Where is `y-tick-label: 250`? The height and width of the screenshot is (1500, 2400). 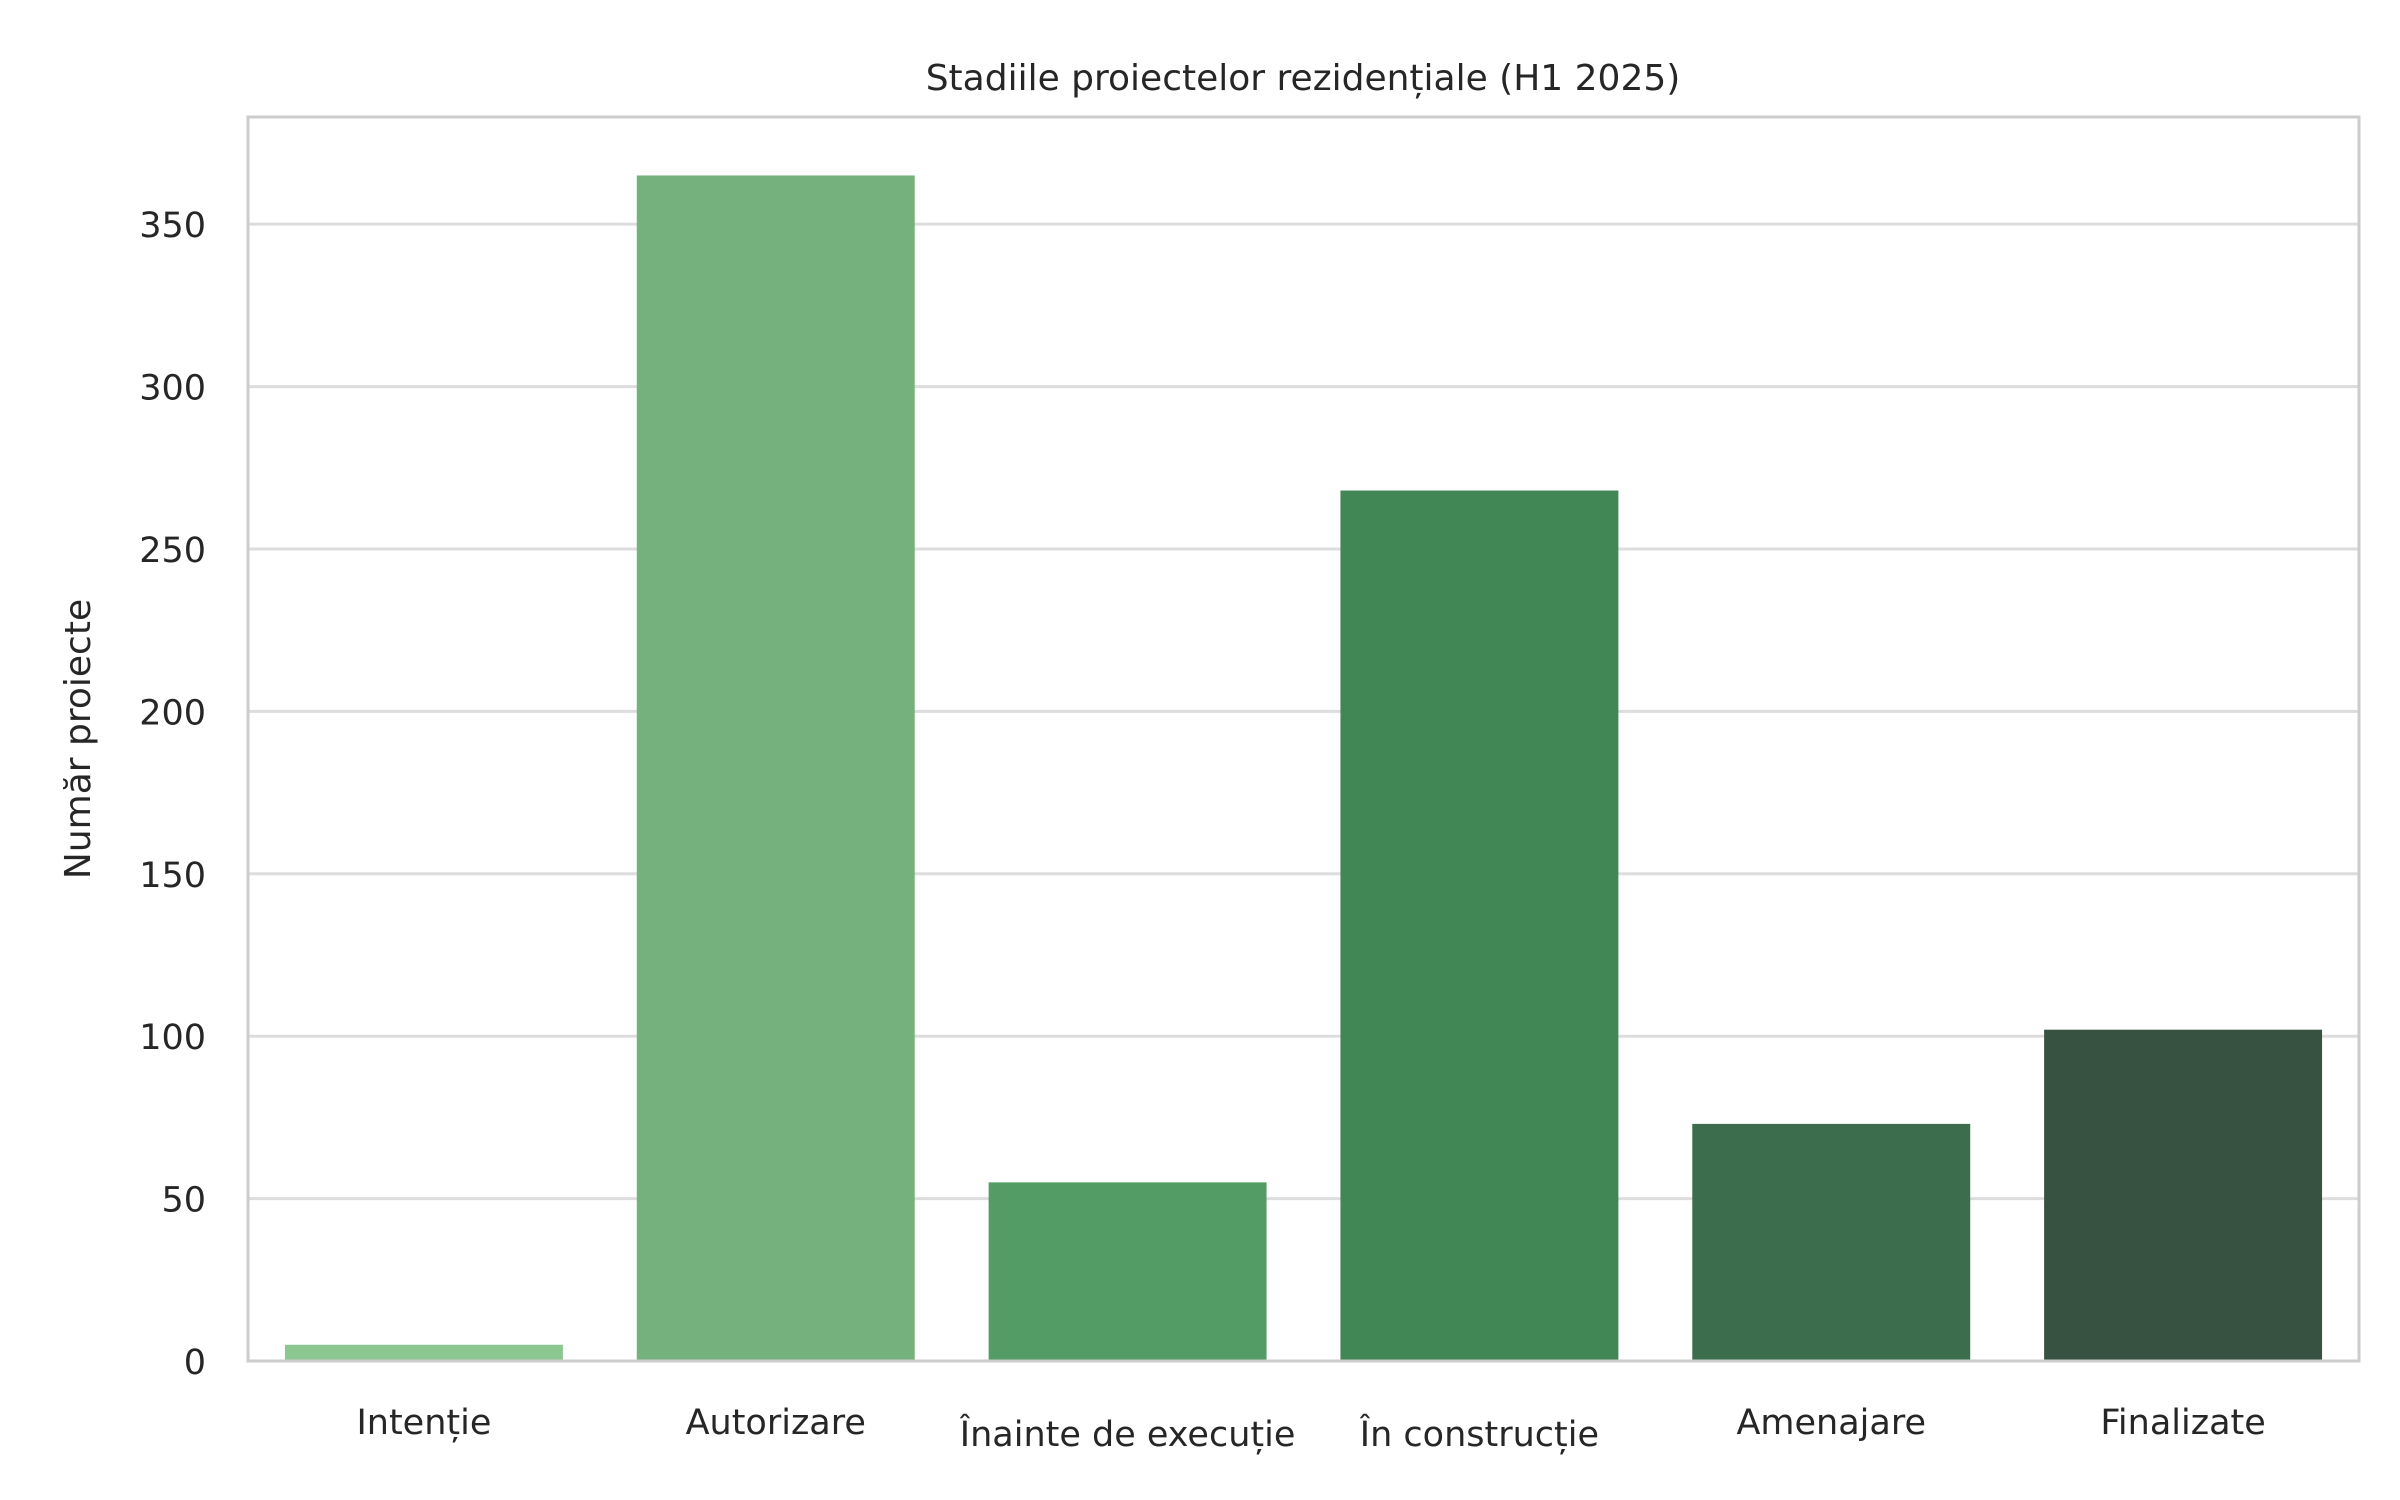 y-tick-label: 250 is located at coordinates (172, 551).